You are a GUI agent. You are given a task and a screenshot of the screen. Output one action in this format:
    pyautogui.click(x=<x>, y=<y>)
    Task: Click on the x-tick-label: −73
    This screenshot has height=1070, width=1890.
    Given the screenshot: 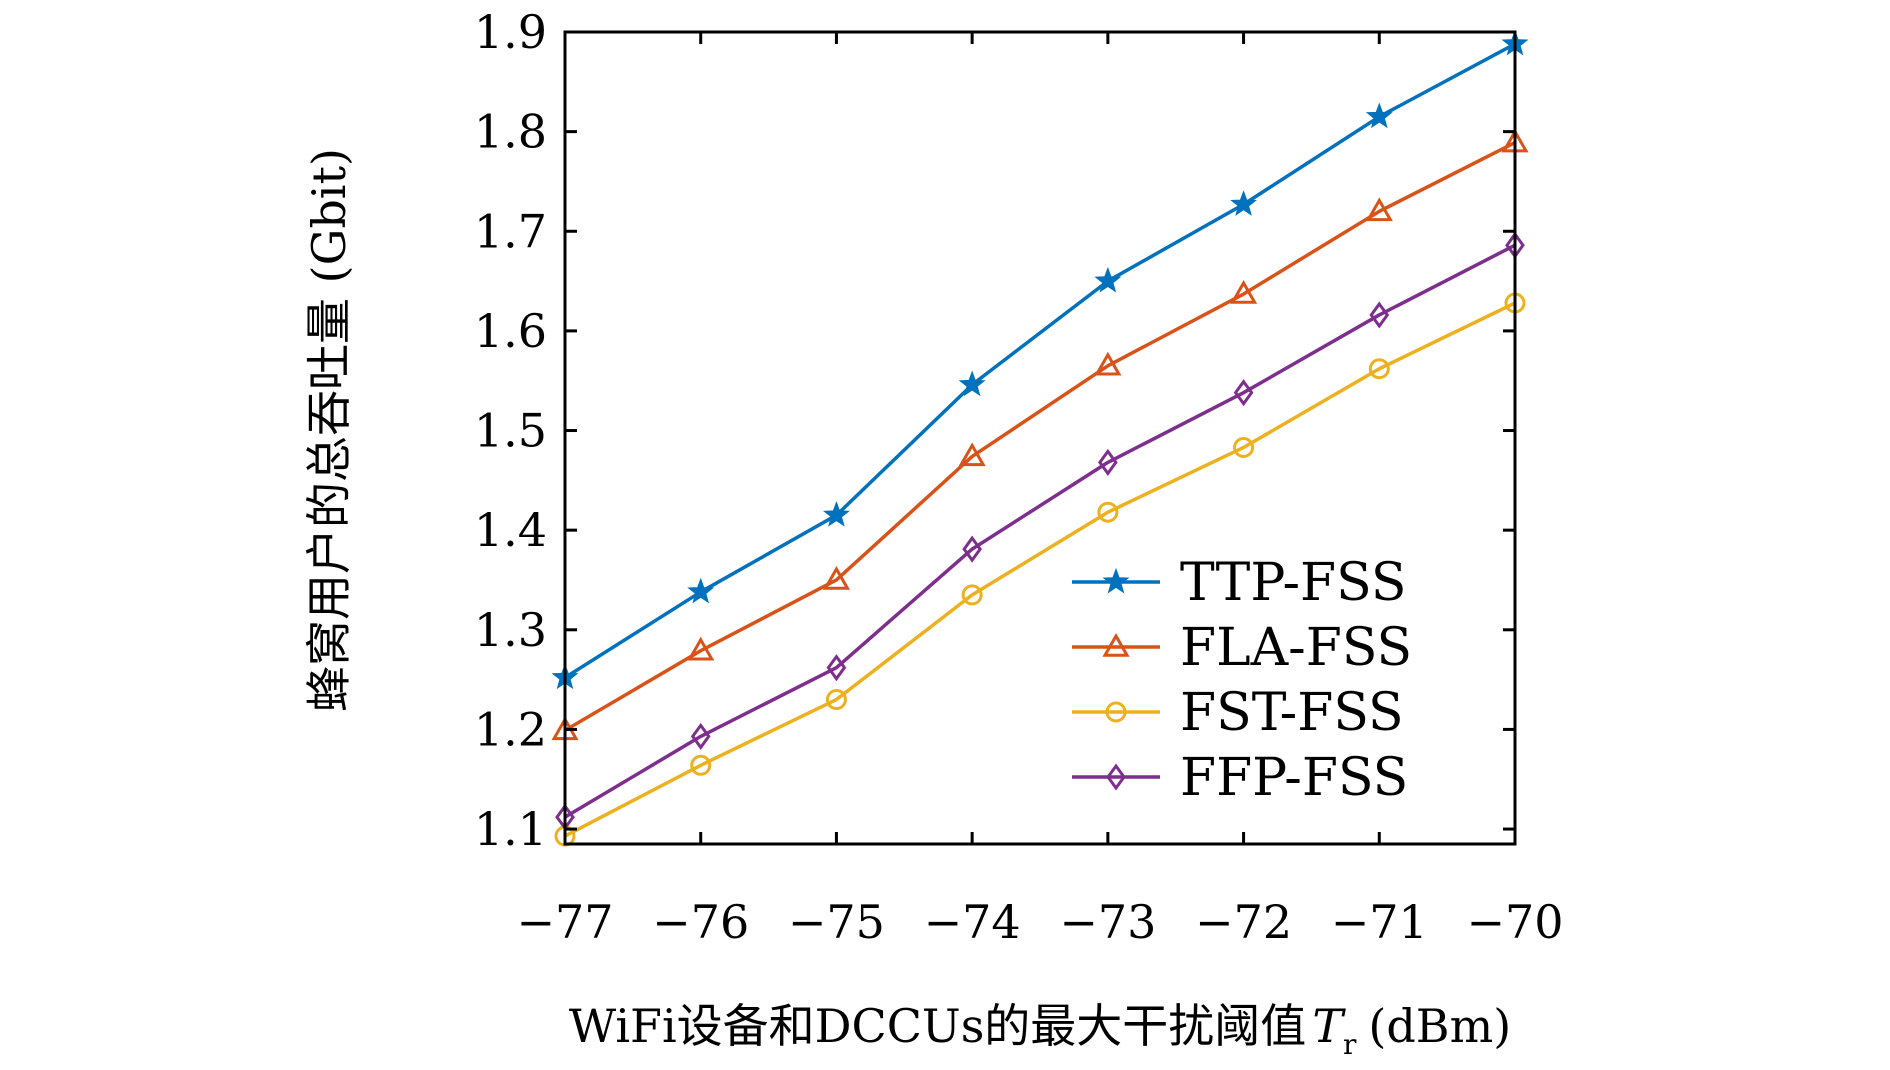 What is the action you would take?
    pyautogui.click(x=1107, y=922)
    